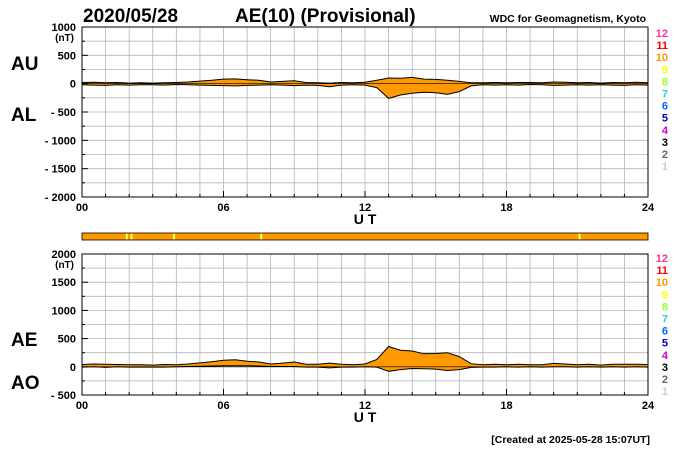  I want to click on series-label-al: AL, so click(24, 115).